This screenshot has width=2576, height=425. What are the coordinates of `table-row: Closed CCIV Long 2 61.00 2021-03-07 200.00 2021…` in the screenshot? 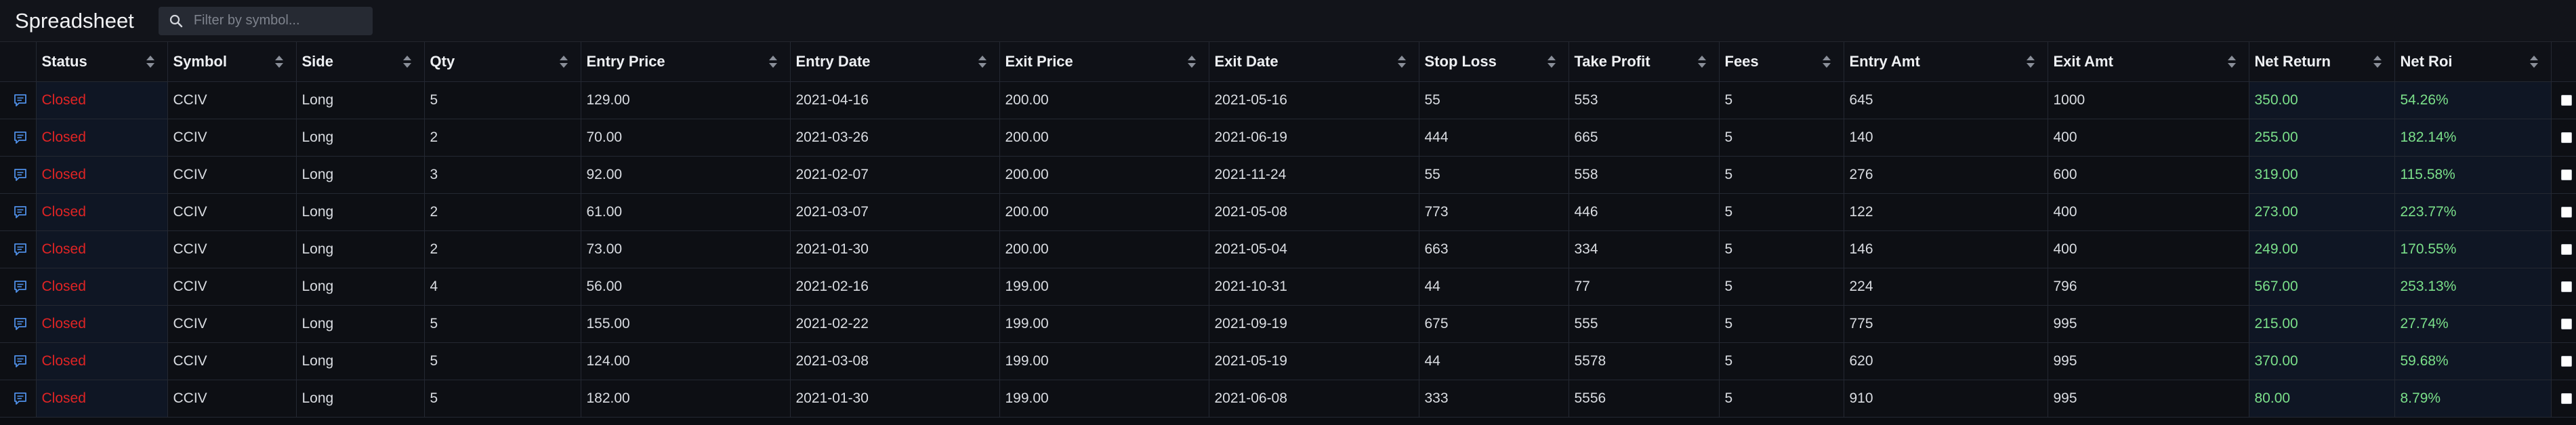 It's located at (1288, 212).